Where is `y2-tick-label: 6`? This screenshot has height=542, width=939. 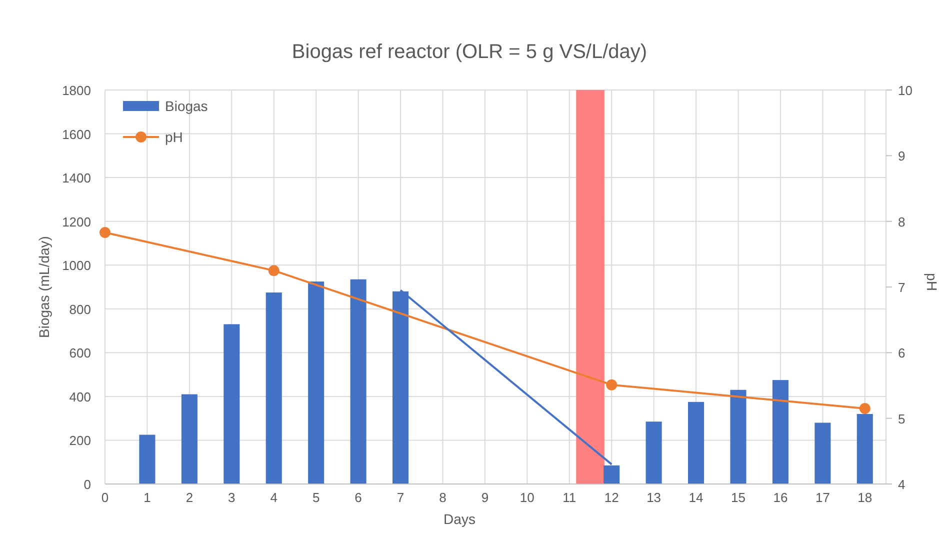 y2-tick-label: 6 is located at coordinates (902, 353).